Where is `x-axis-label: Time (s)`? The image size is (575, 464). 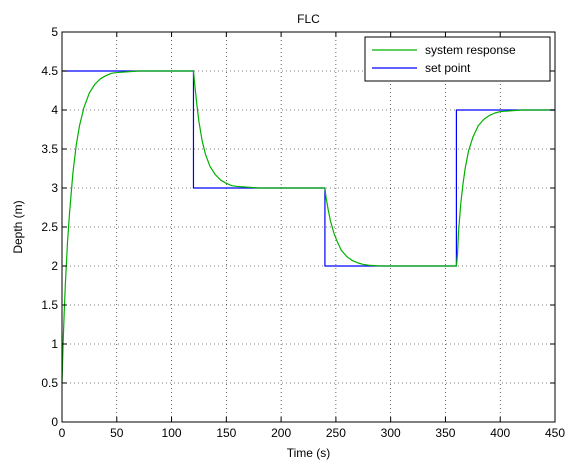
x-axis-label: Time (s) is located at coordinates (309, 453).